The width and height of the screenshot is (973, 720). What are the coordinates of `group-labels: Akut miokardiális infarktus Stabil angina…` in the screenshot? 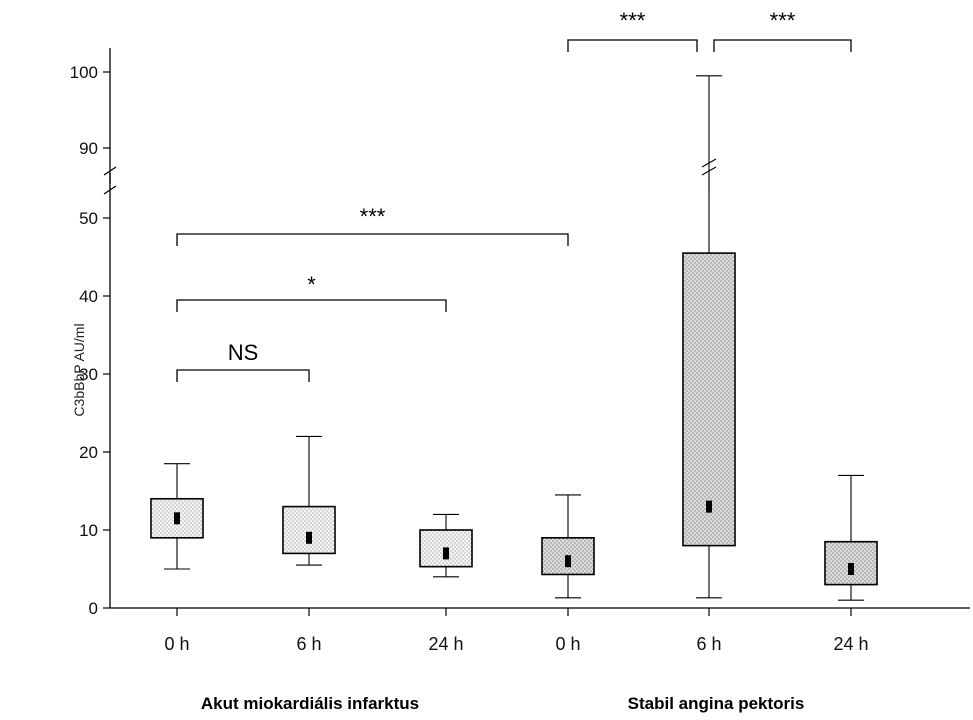 It's located at (502, 703).